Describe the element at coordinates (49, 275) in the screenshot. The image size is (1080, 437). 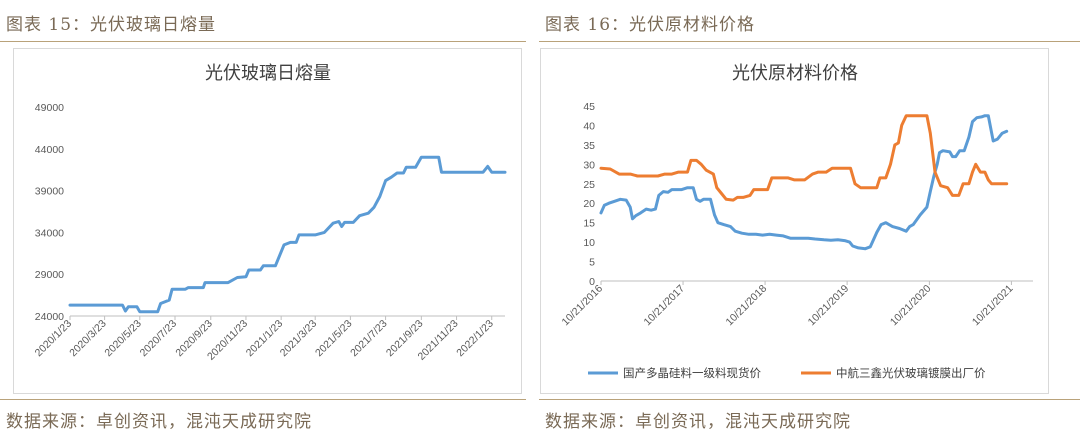
I see `y-tick-label: 29000` at that location.